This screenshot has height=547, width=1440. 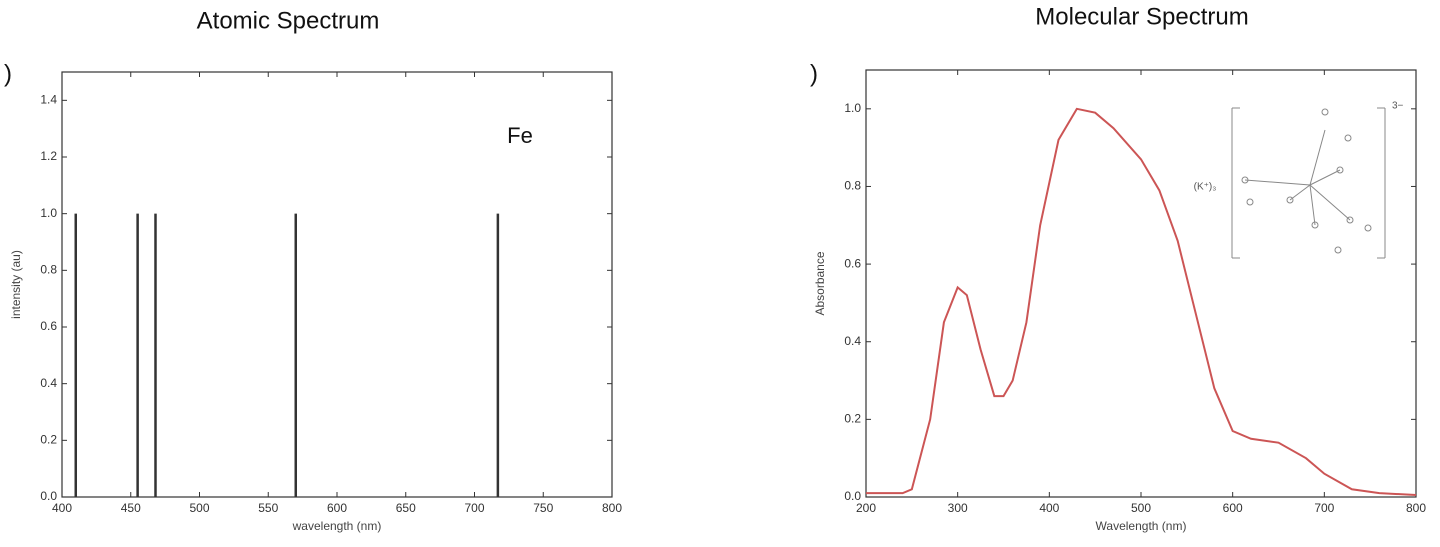 What do you see at coordinates (520, 135) in the screenshot?
I see `element-label: Fe` at bounding box center [520, 135].